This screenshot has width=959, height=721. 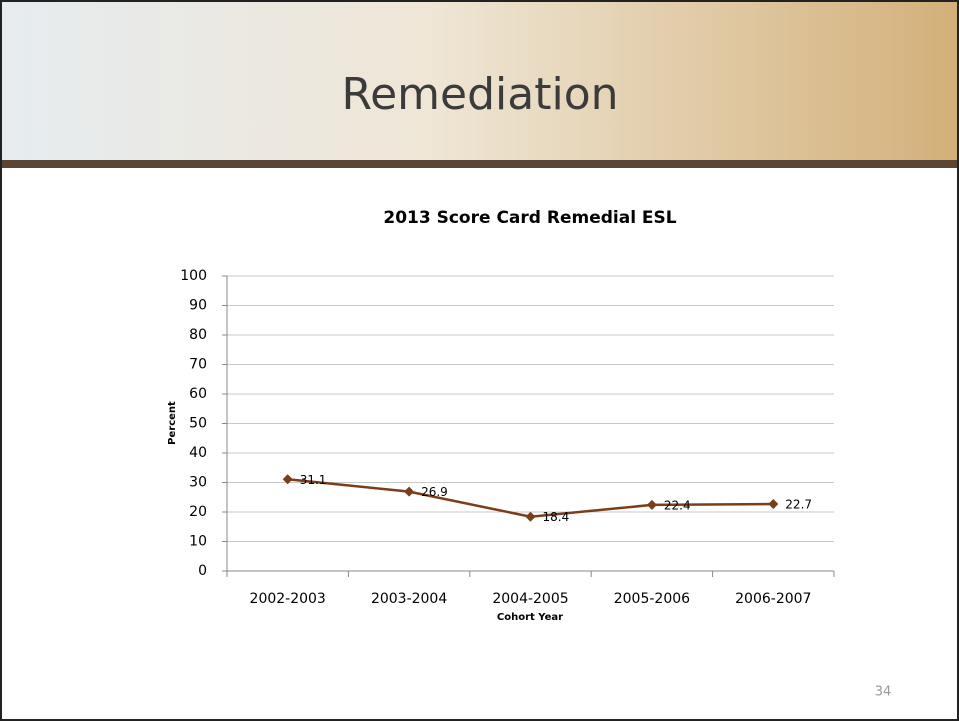 What do you see at coordinates (198, 335) in the screenshot?
I see `y-tick-label: 80` at bounding box center [198, 335].